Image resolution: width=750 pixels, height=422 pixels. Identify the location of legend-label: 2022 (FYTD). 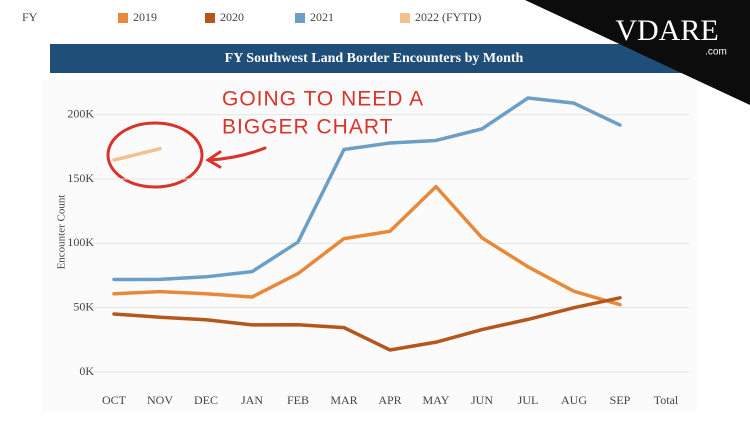
(448, 17).